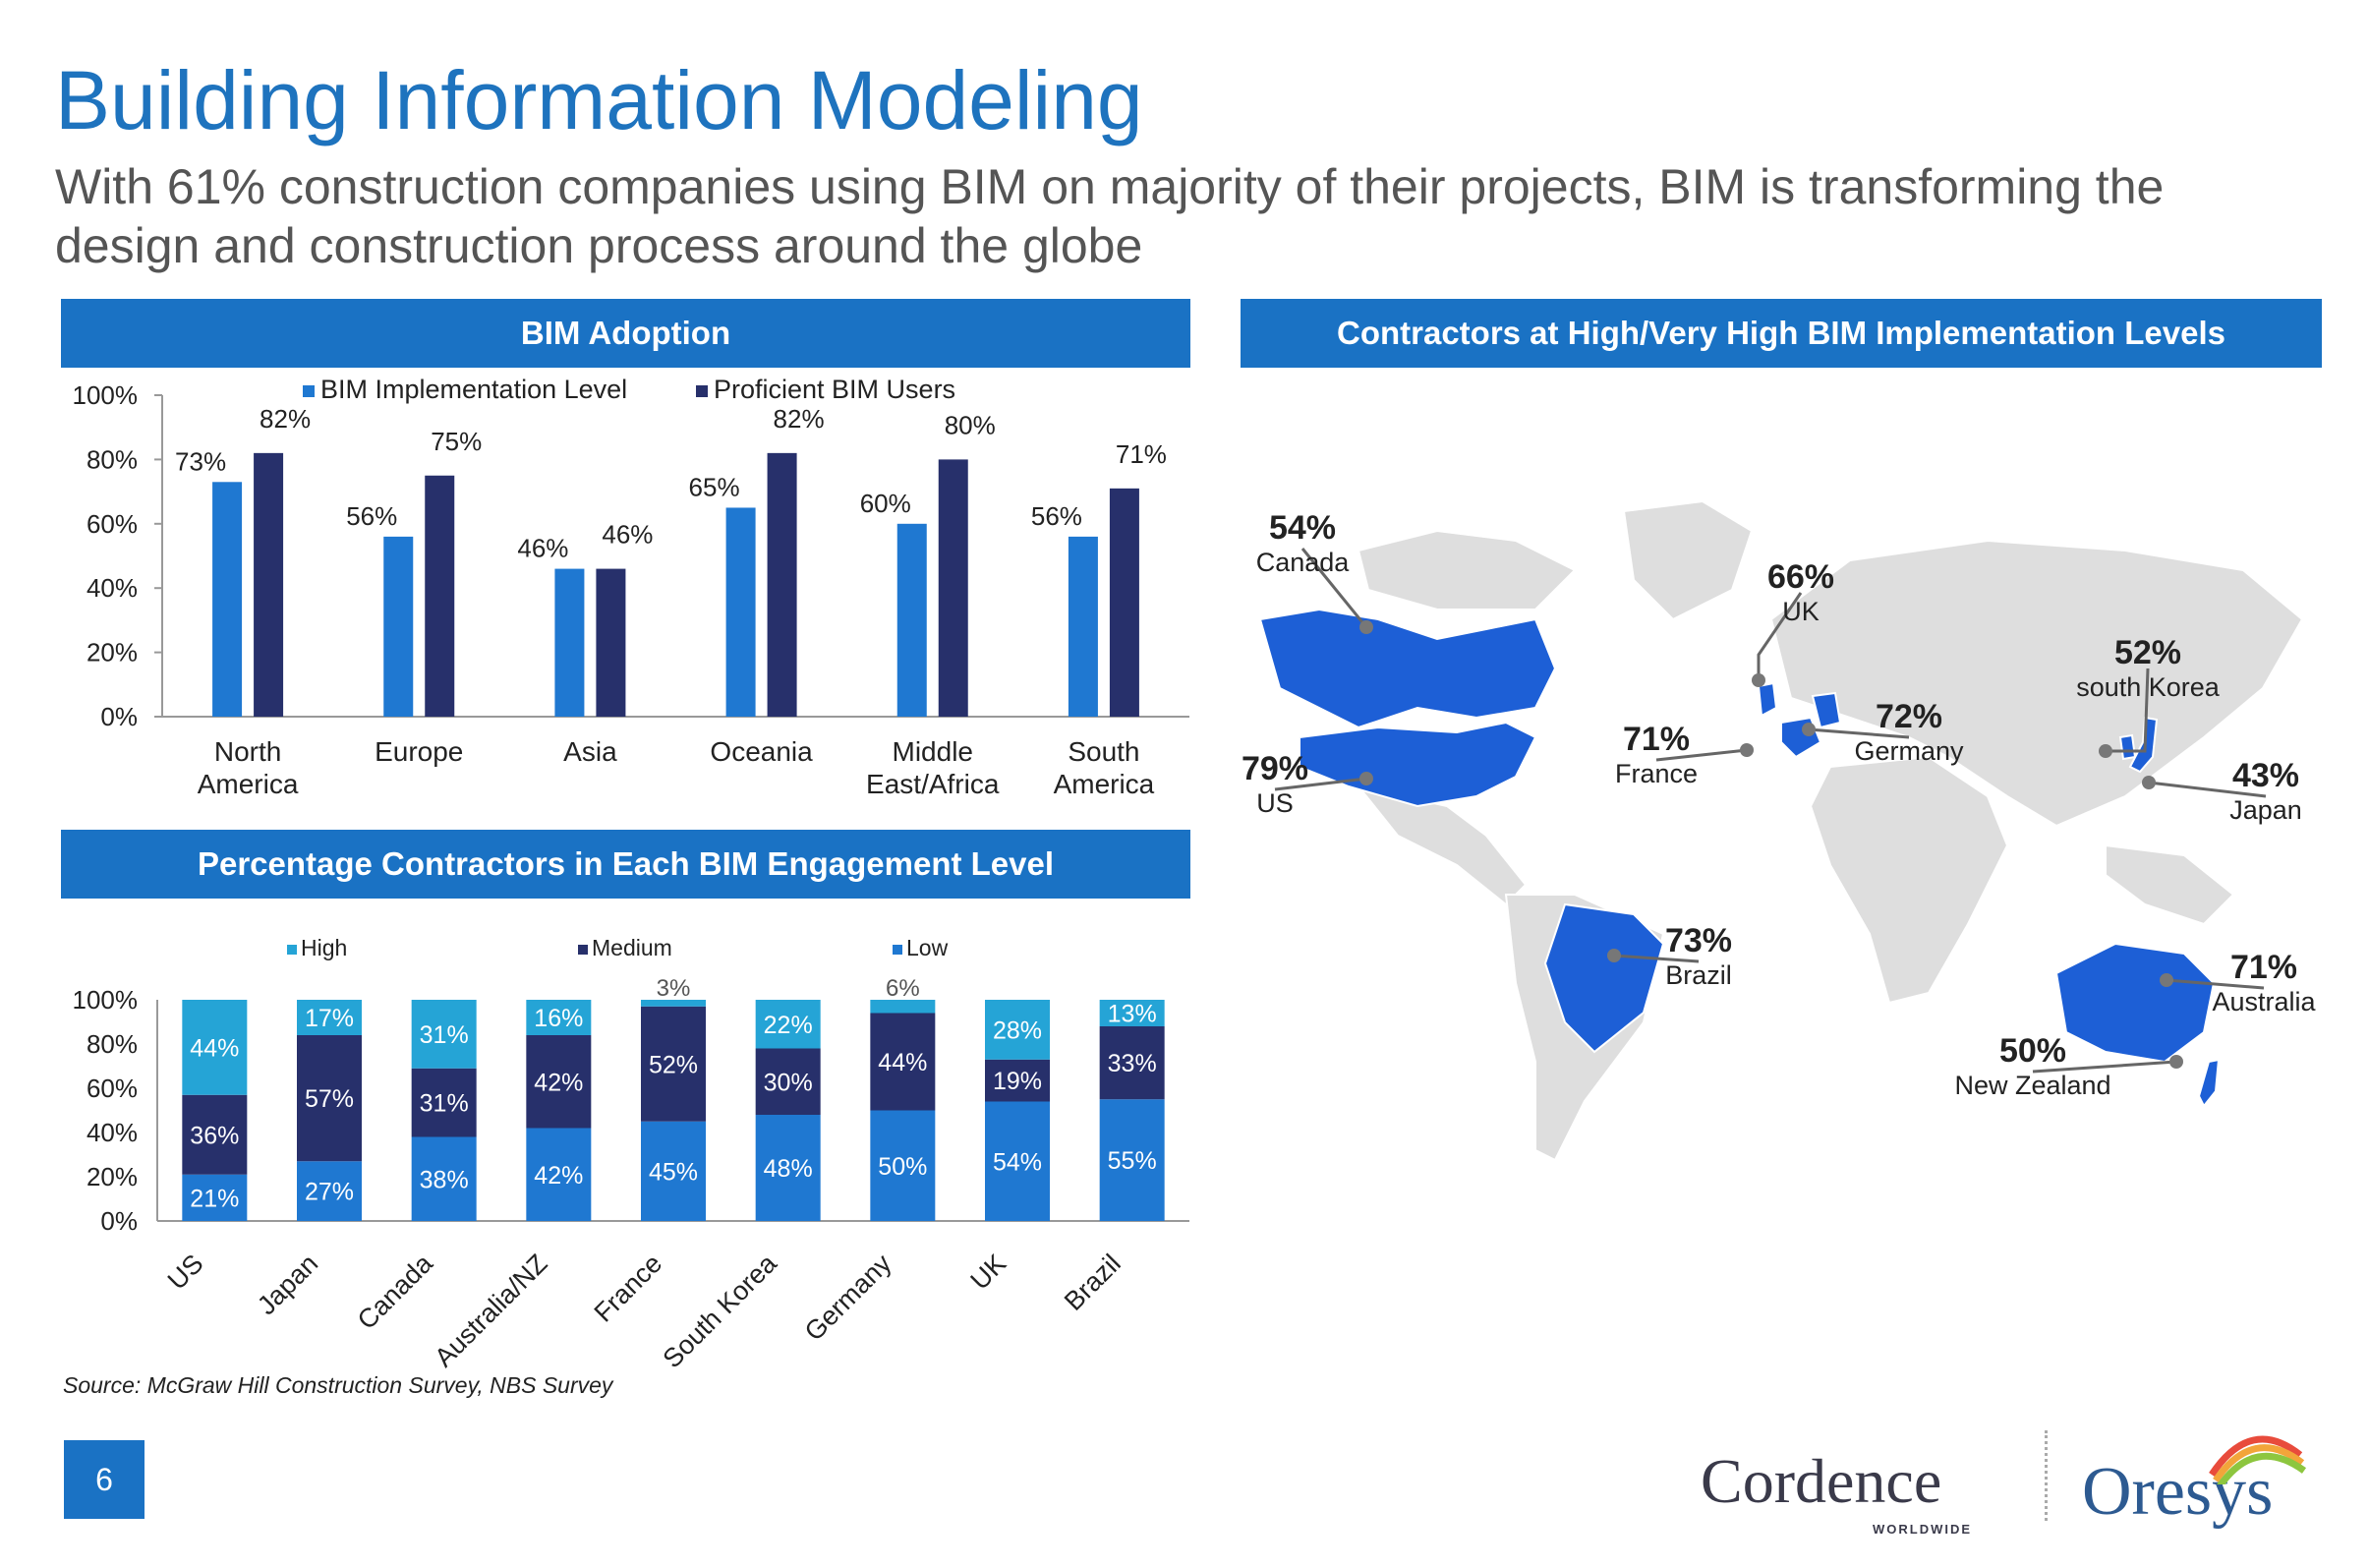 Image resolution: width=2369 pixels, height=1568 pixels. Describe the element at coordinates (473, 389) in the screenshot. I see `legend-label: BIM Implementation Level` at that location.